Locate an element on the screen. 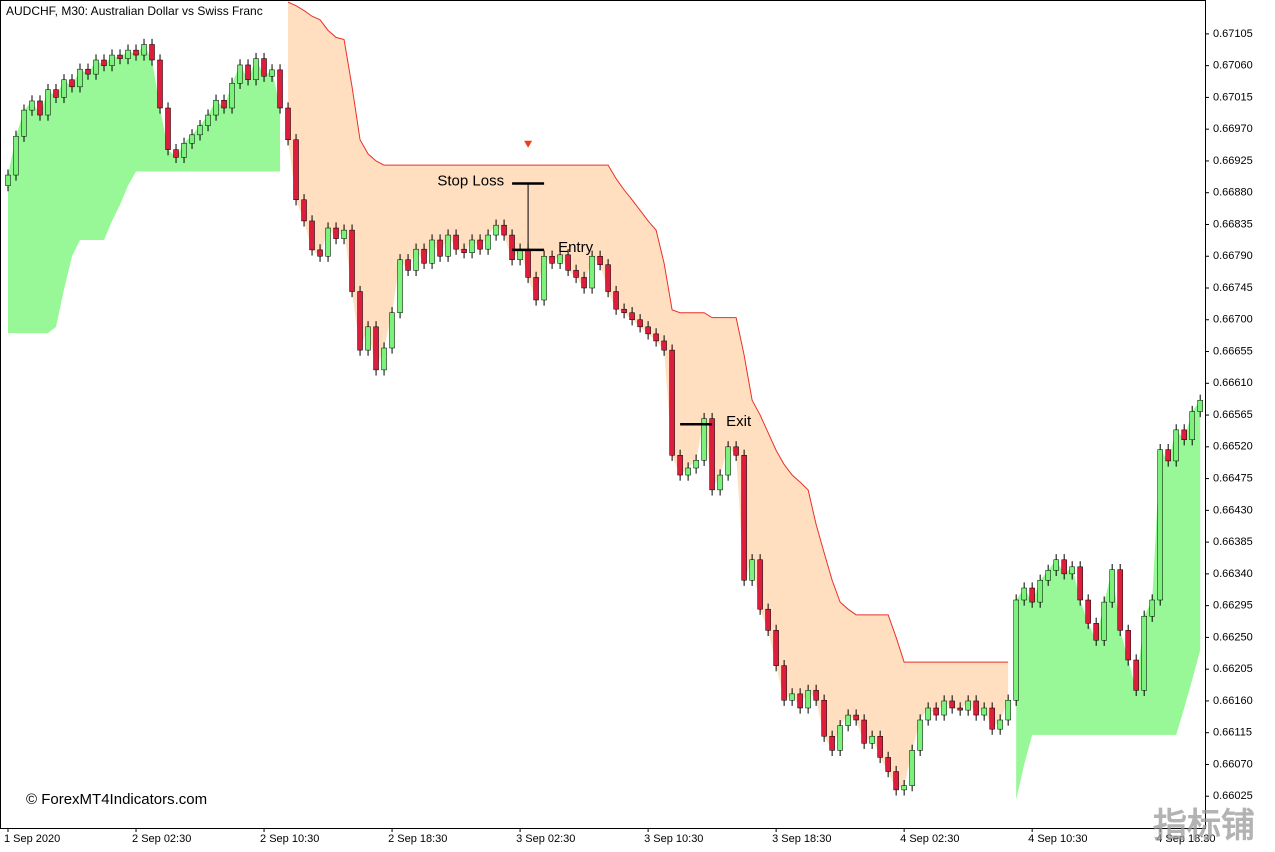  y-tick-label: 0.66835 is located at coordinates (1233, 224).